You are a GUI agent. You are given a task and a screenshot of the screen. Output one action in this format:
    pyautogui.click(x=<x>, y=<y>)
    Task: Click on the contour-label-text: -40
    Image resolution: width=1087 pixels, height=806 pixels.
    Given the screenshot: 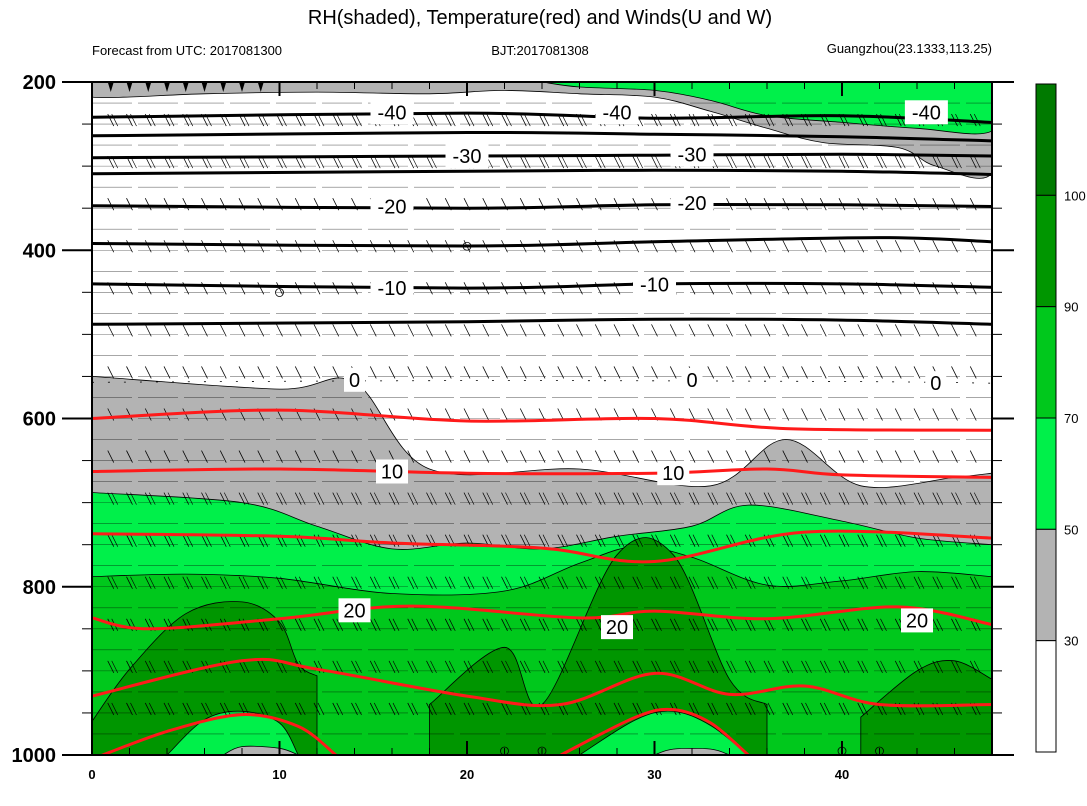 What is the action you would take?
    pyautogui.click(x=926, y=113)
    